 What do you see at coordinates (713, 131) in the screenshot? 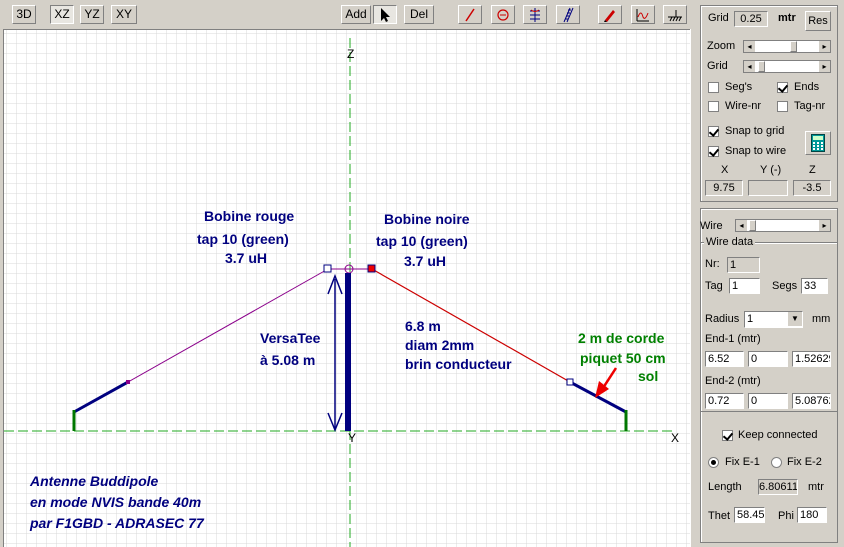
I see `snap-grid-checkbox` at bounding box center [713, 131].